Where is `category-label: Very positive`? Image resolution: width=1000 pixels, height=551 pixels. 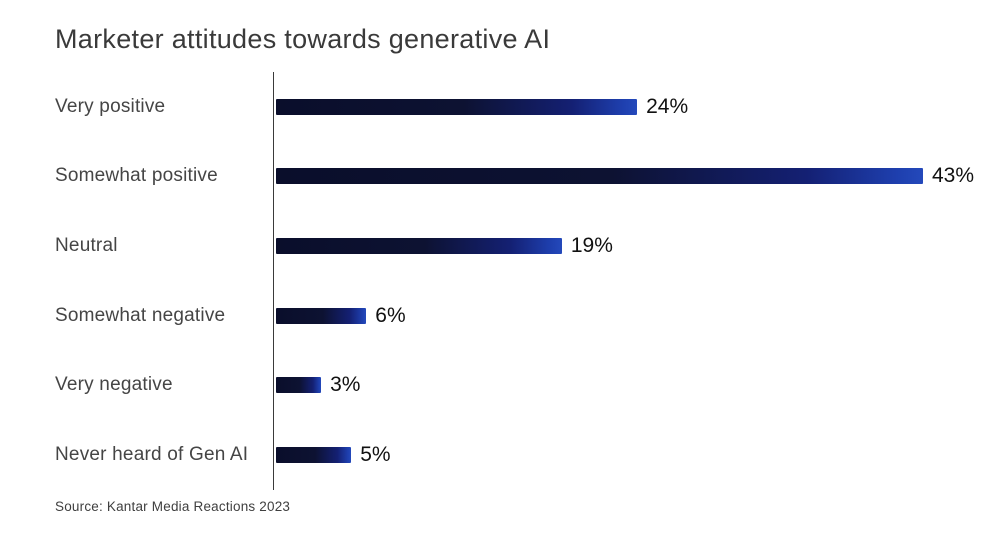 category-label: Very positive is located at coordinates (110, 106).